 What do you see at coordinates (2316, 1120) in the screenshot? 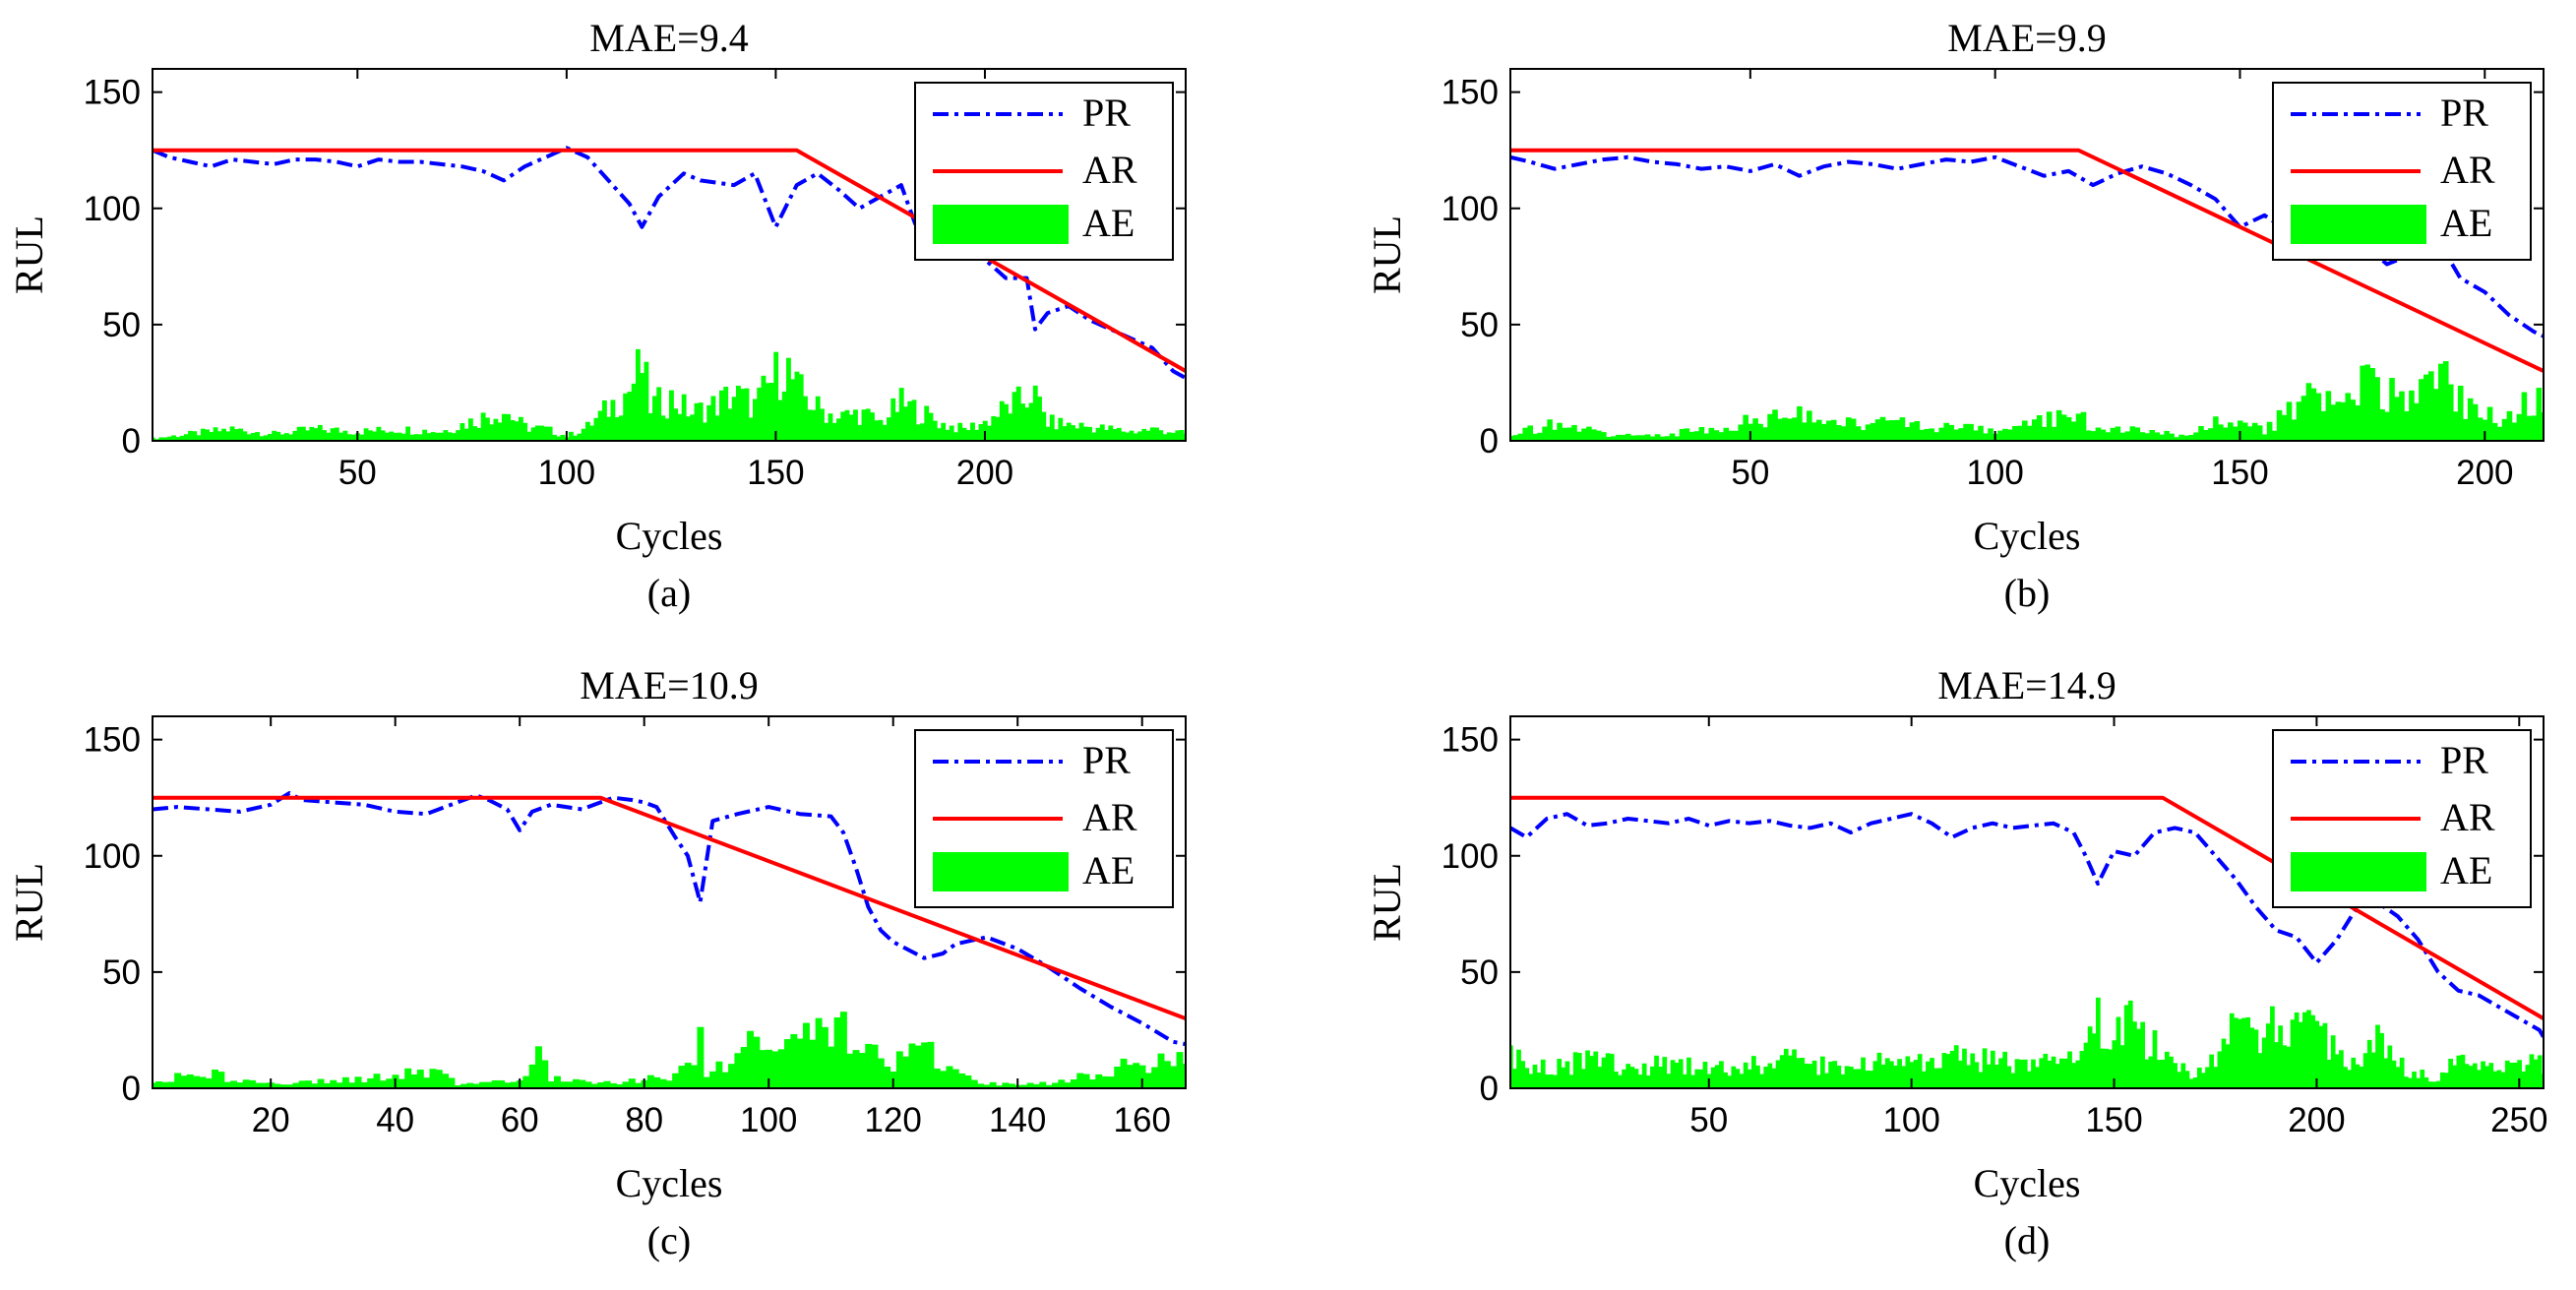
I see `x-tick-label: 200` at bounding box center [2316, 1120].